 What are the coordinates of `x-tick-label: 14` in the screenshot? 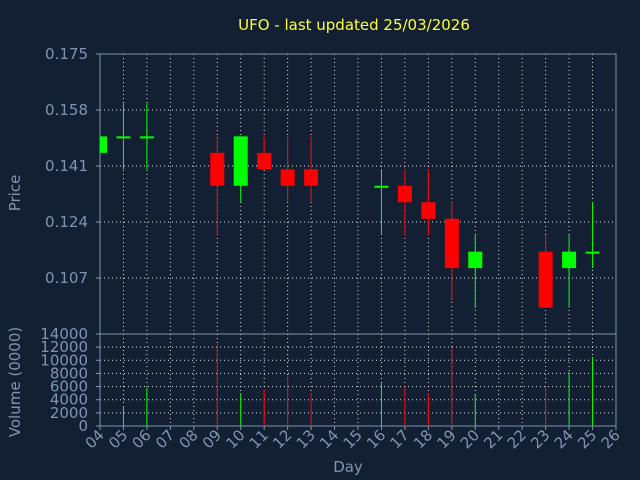 It's located at (329, 439).